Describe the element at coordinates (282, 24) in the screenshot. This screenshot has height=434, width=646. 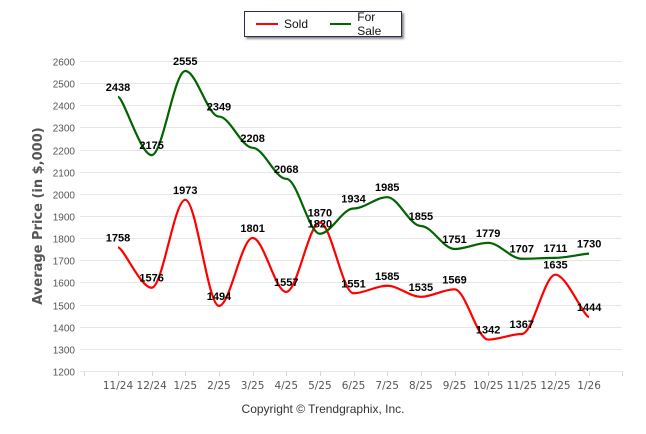
I see `legend-item-sold: Sold` at that location.